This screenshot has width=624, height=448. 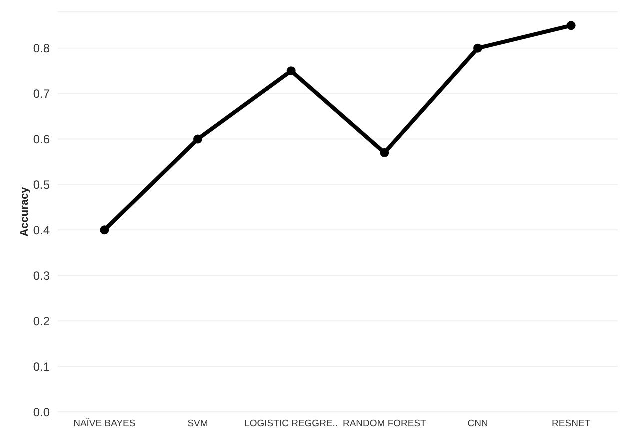 I want to click on y-tick-label: 0.0, so click(x=41, y=412).